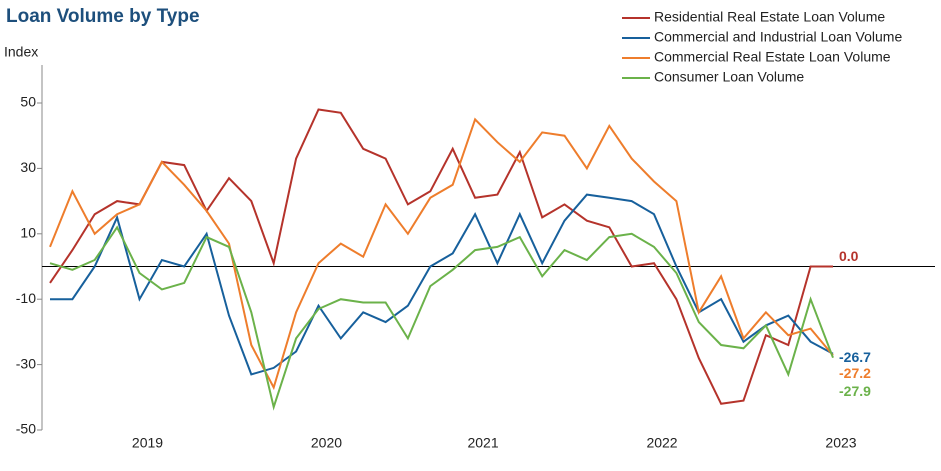 This screenshot has width=941, height=471. I want to click on value-label: -27.2, so click(855, 373).